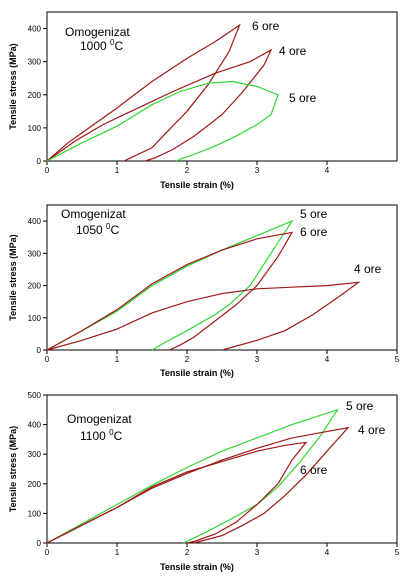 This screenshot has height=581, width=411. Describe the element at coordinates (95, 46) in the screenshot. I see `temperature-value: 1000` at that location.